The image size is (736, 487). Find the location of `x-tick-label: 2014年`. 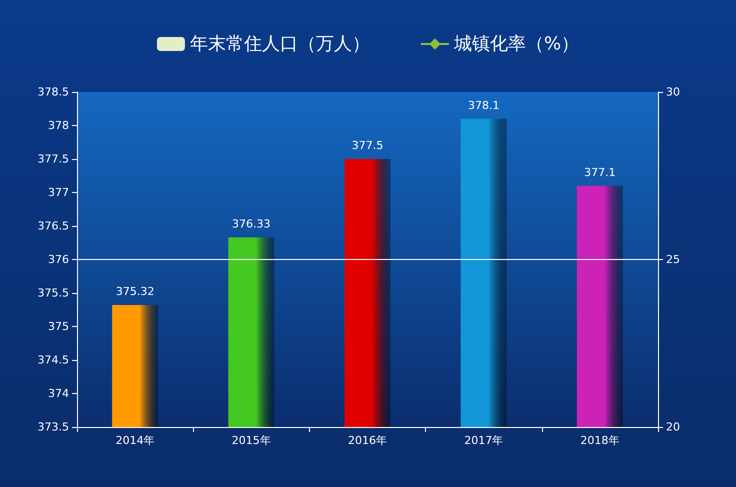

x-tick-label: 2014年 is located at coordinates (135, 440).